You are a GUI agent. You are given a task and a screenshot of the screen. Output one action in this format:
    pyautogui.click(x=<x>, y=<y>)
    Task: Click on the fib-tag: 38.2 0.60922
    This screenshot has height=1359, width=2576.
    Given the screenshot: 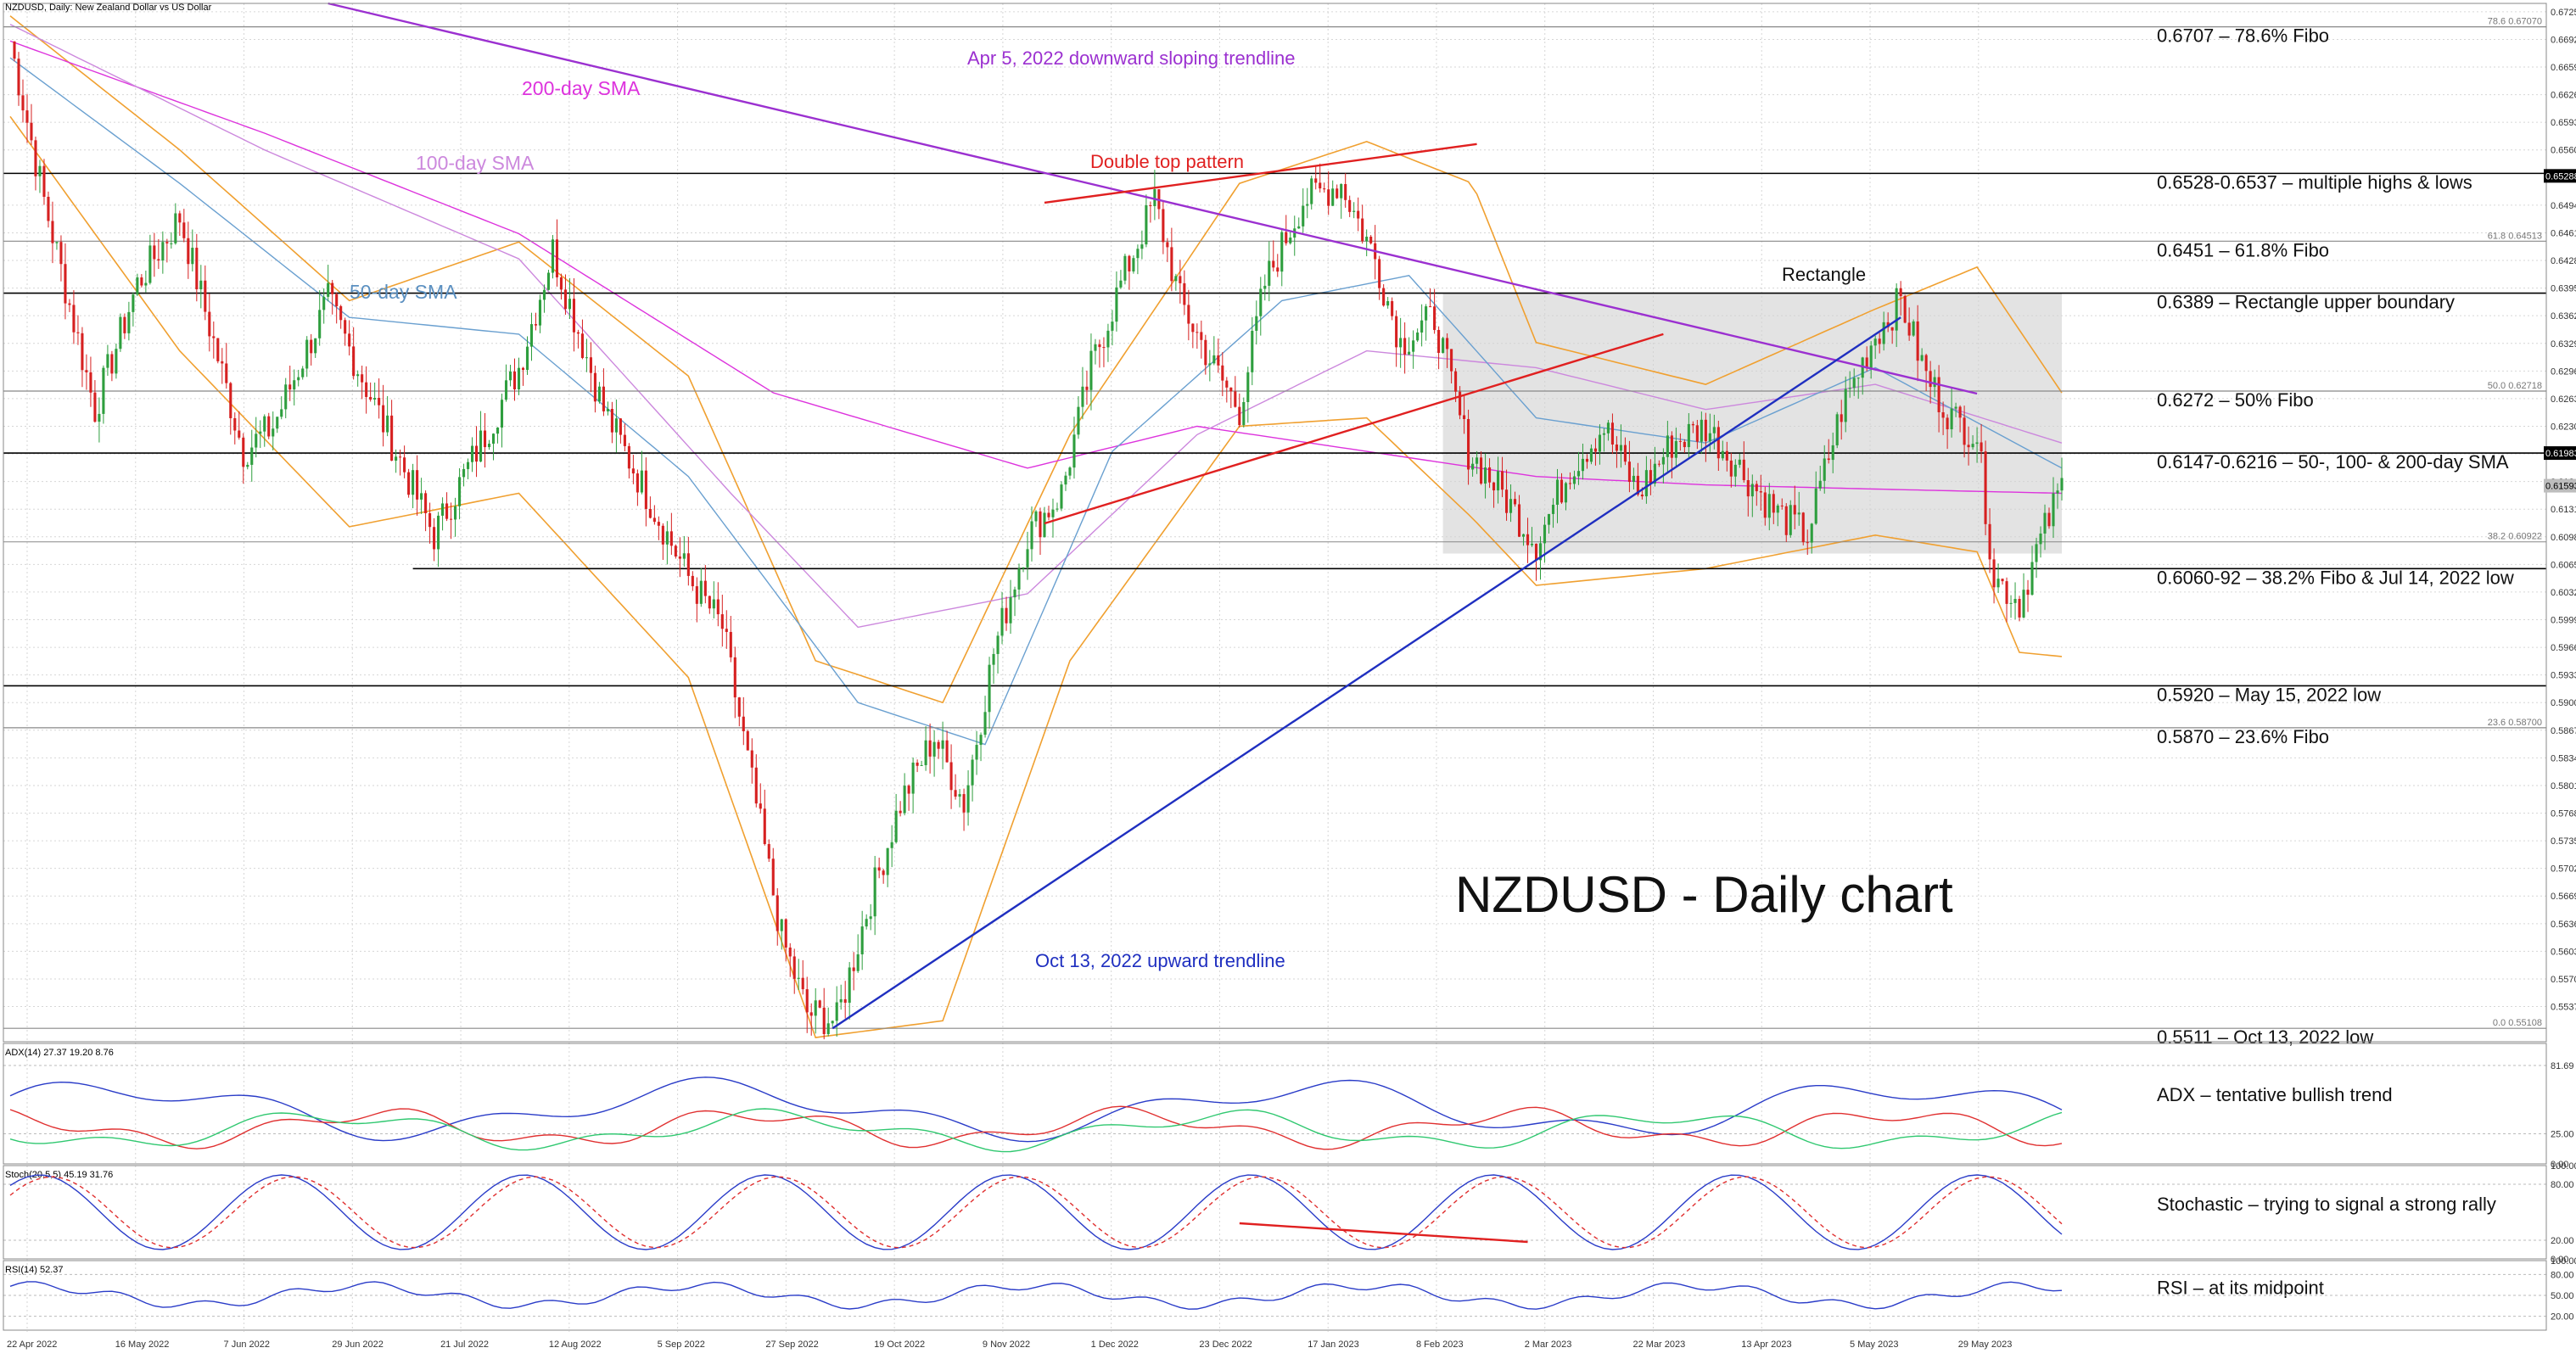 What is the action you would take?
    pyautogui.click(x=2515, y=537)
    